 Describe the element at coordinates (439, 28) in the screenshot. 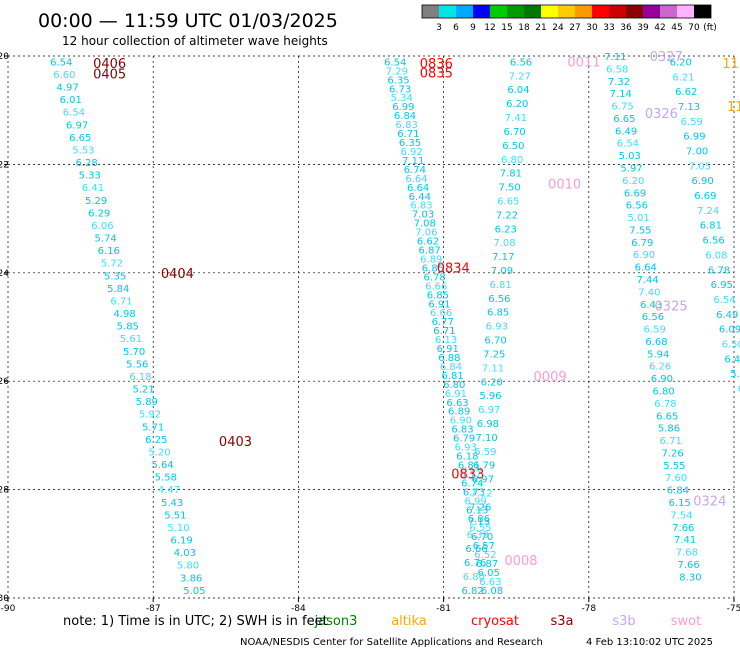

I see `colorbar-tick-label: 3` at that location.